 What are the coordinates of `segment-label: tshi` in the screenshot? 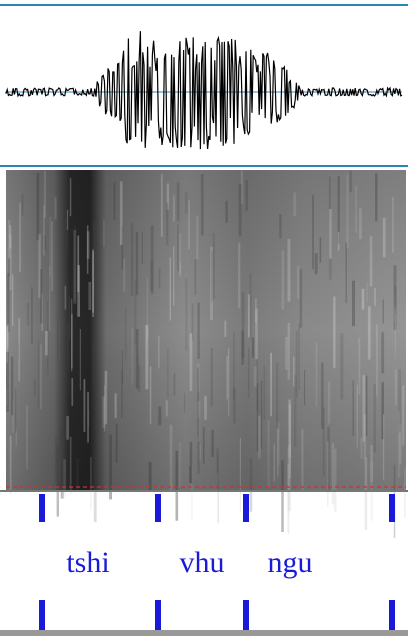 It's located at (87, 562).